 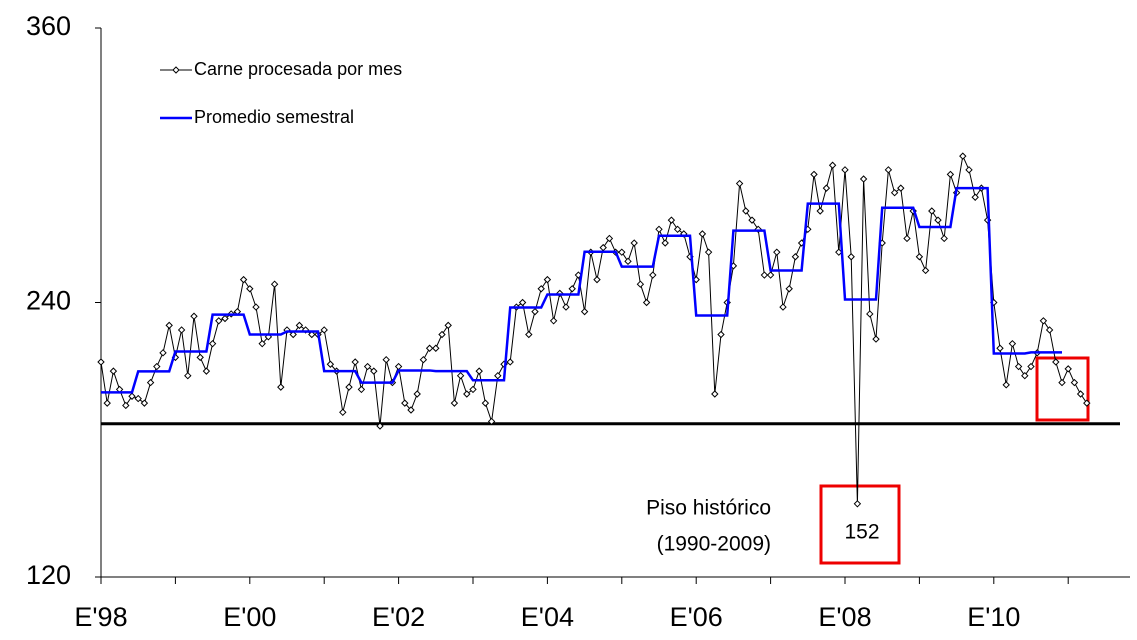 What do you see at coordinates (861, 532) in the screenshot?
I see `annotation: 152` at bounding box center [861, 532].